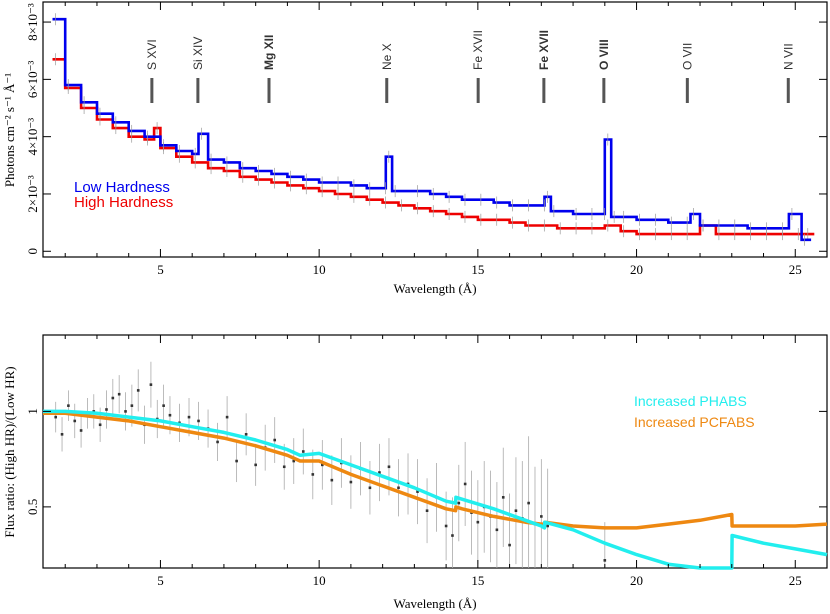 The height and width of the screenshot is (614, 830). I want to click on line-label: Si XIV, so click(198, 53).